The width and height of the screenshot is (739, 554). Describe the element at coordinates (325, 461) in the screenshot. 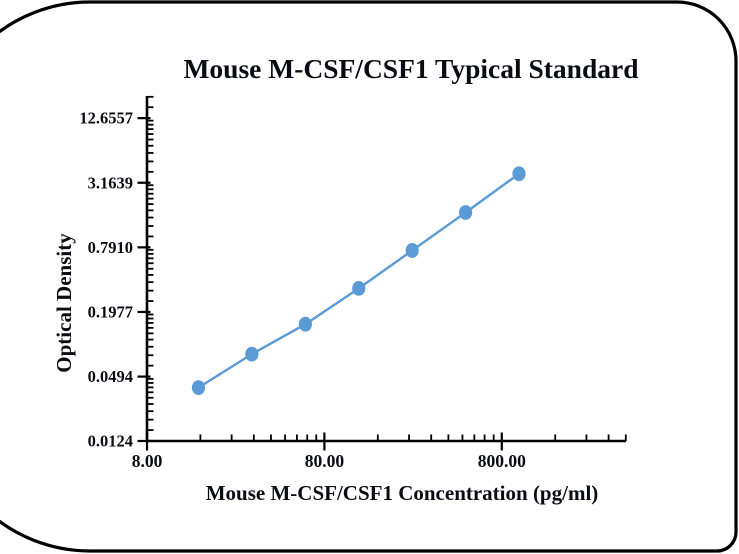

I see `x-tick-label: 80.00` at that location.